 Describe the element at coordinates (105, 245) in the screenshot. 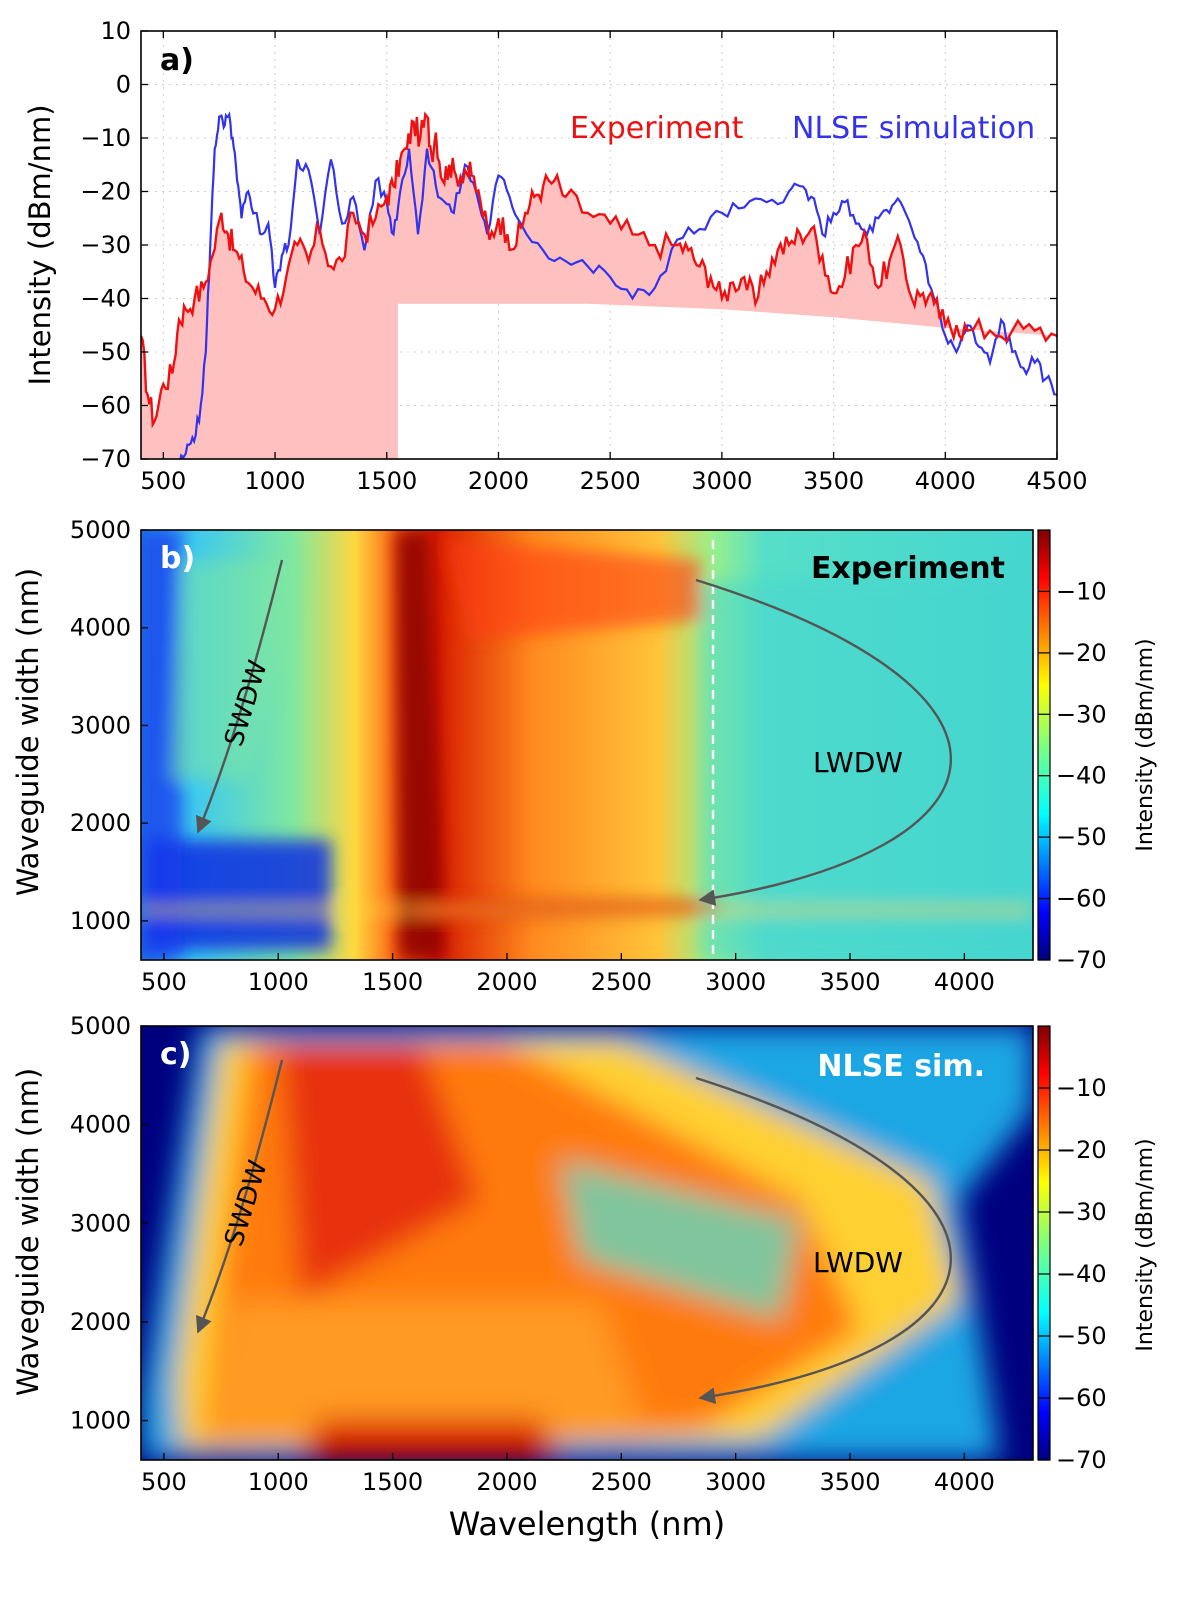

I see `tick-label-y-4: −30` at that location.